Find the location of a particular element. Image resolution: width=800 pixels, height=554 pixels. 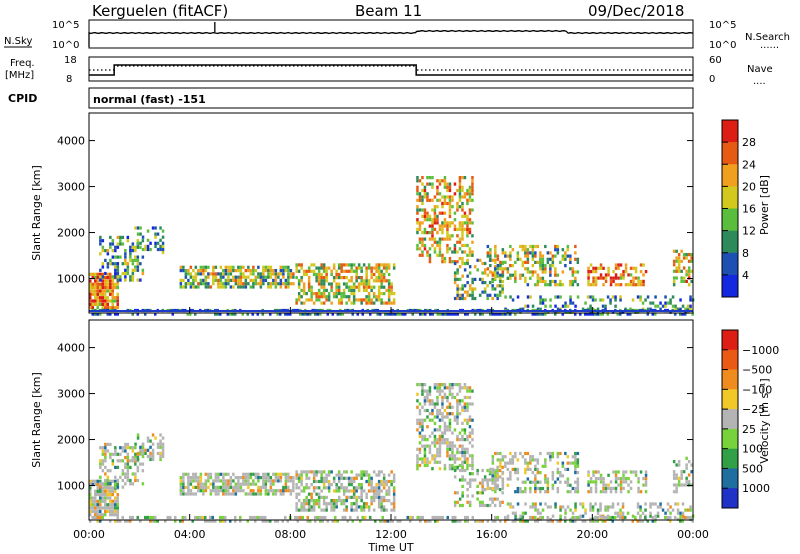

colorbar-segment is located at coordinates (730, 153).